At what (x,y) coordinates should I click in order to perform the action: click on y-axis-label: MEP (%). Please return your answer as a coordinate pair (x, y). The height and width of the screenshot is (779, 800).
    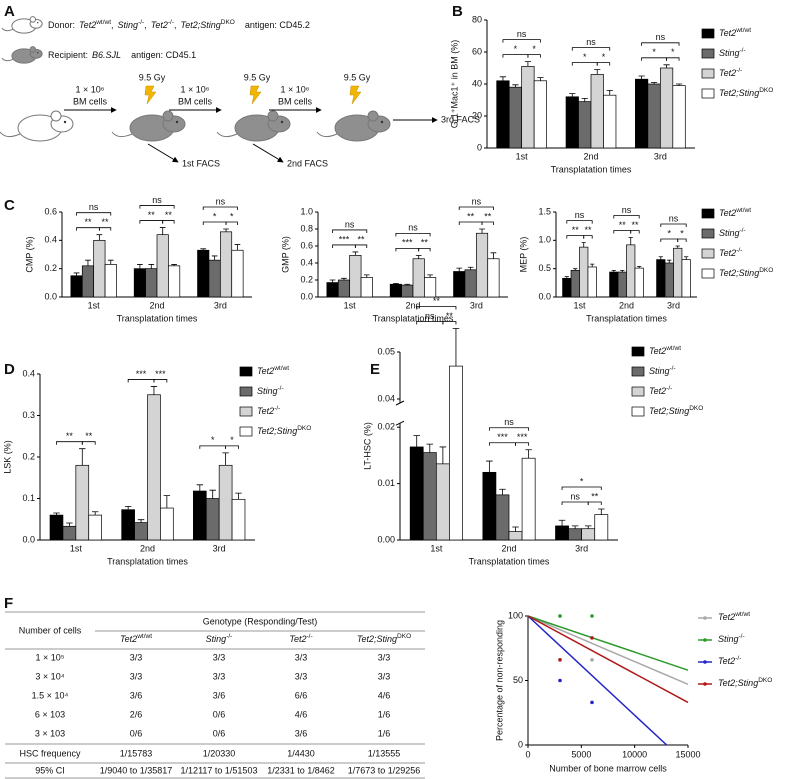
    Looking at the image, I should click on (523, 255).